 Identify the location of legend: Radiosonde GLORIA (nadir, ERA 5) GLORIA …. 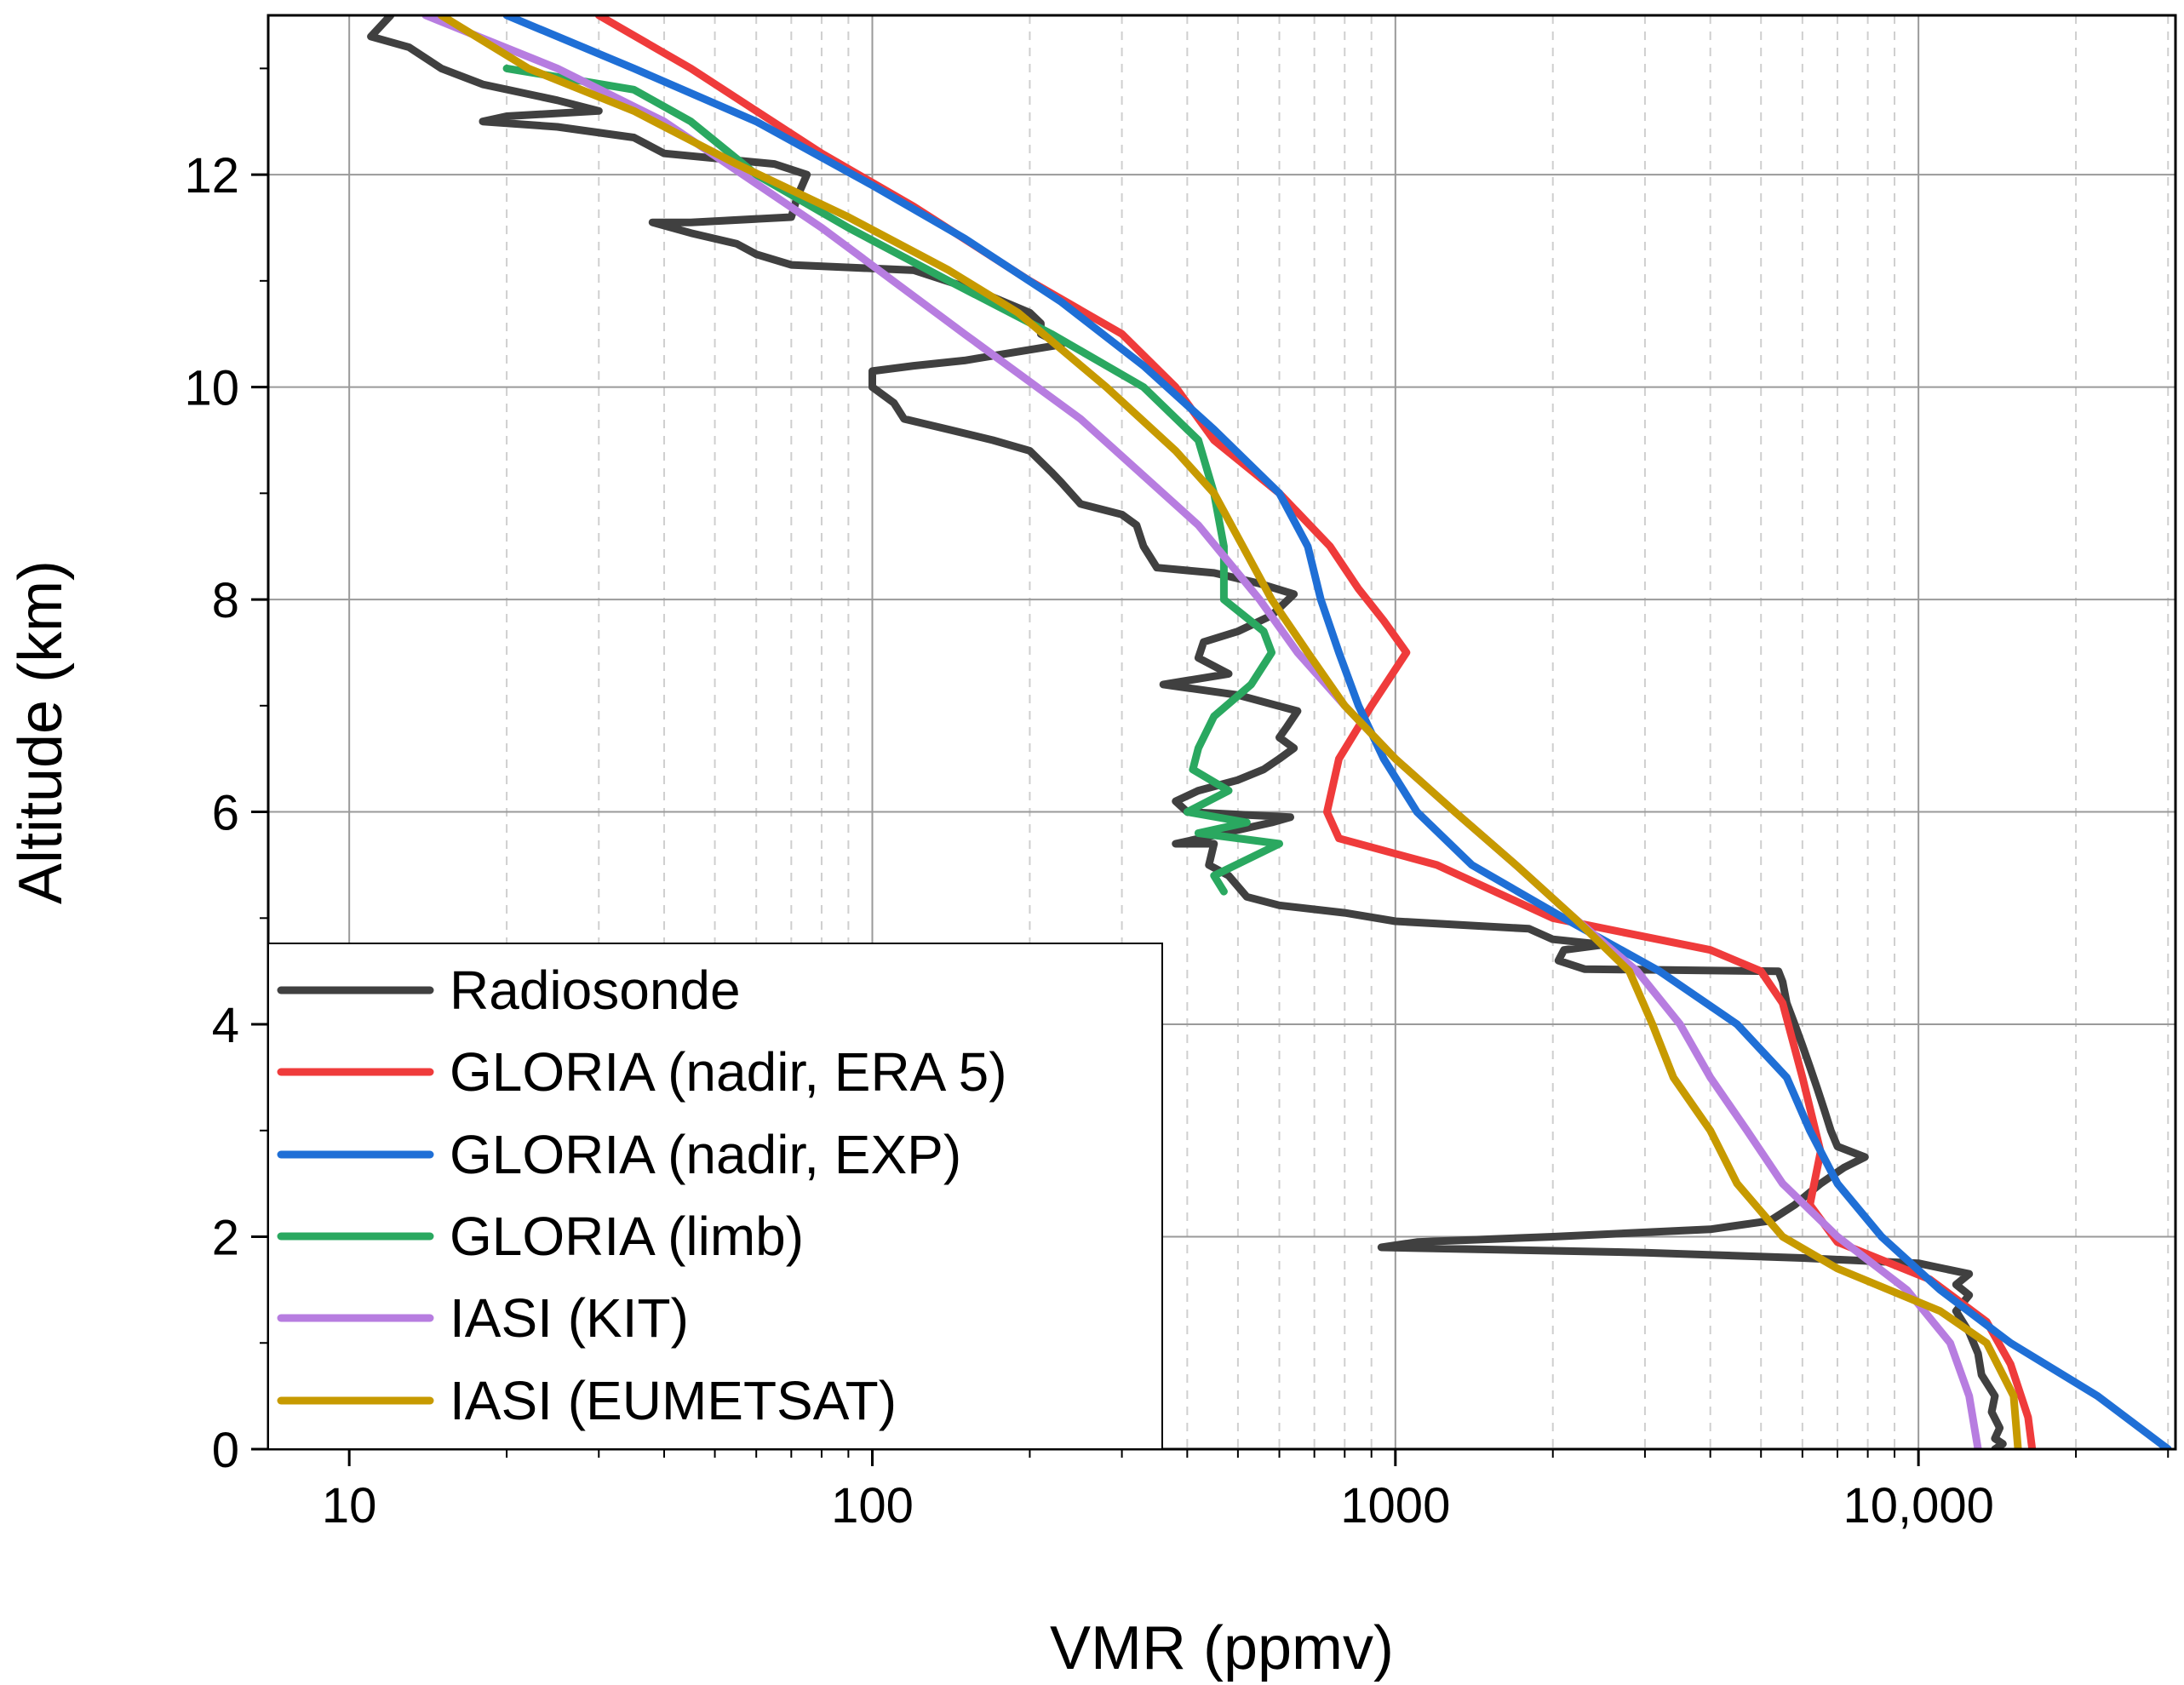
(715, 1196).